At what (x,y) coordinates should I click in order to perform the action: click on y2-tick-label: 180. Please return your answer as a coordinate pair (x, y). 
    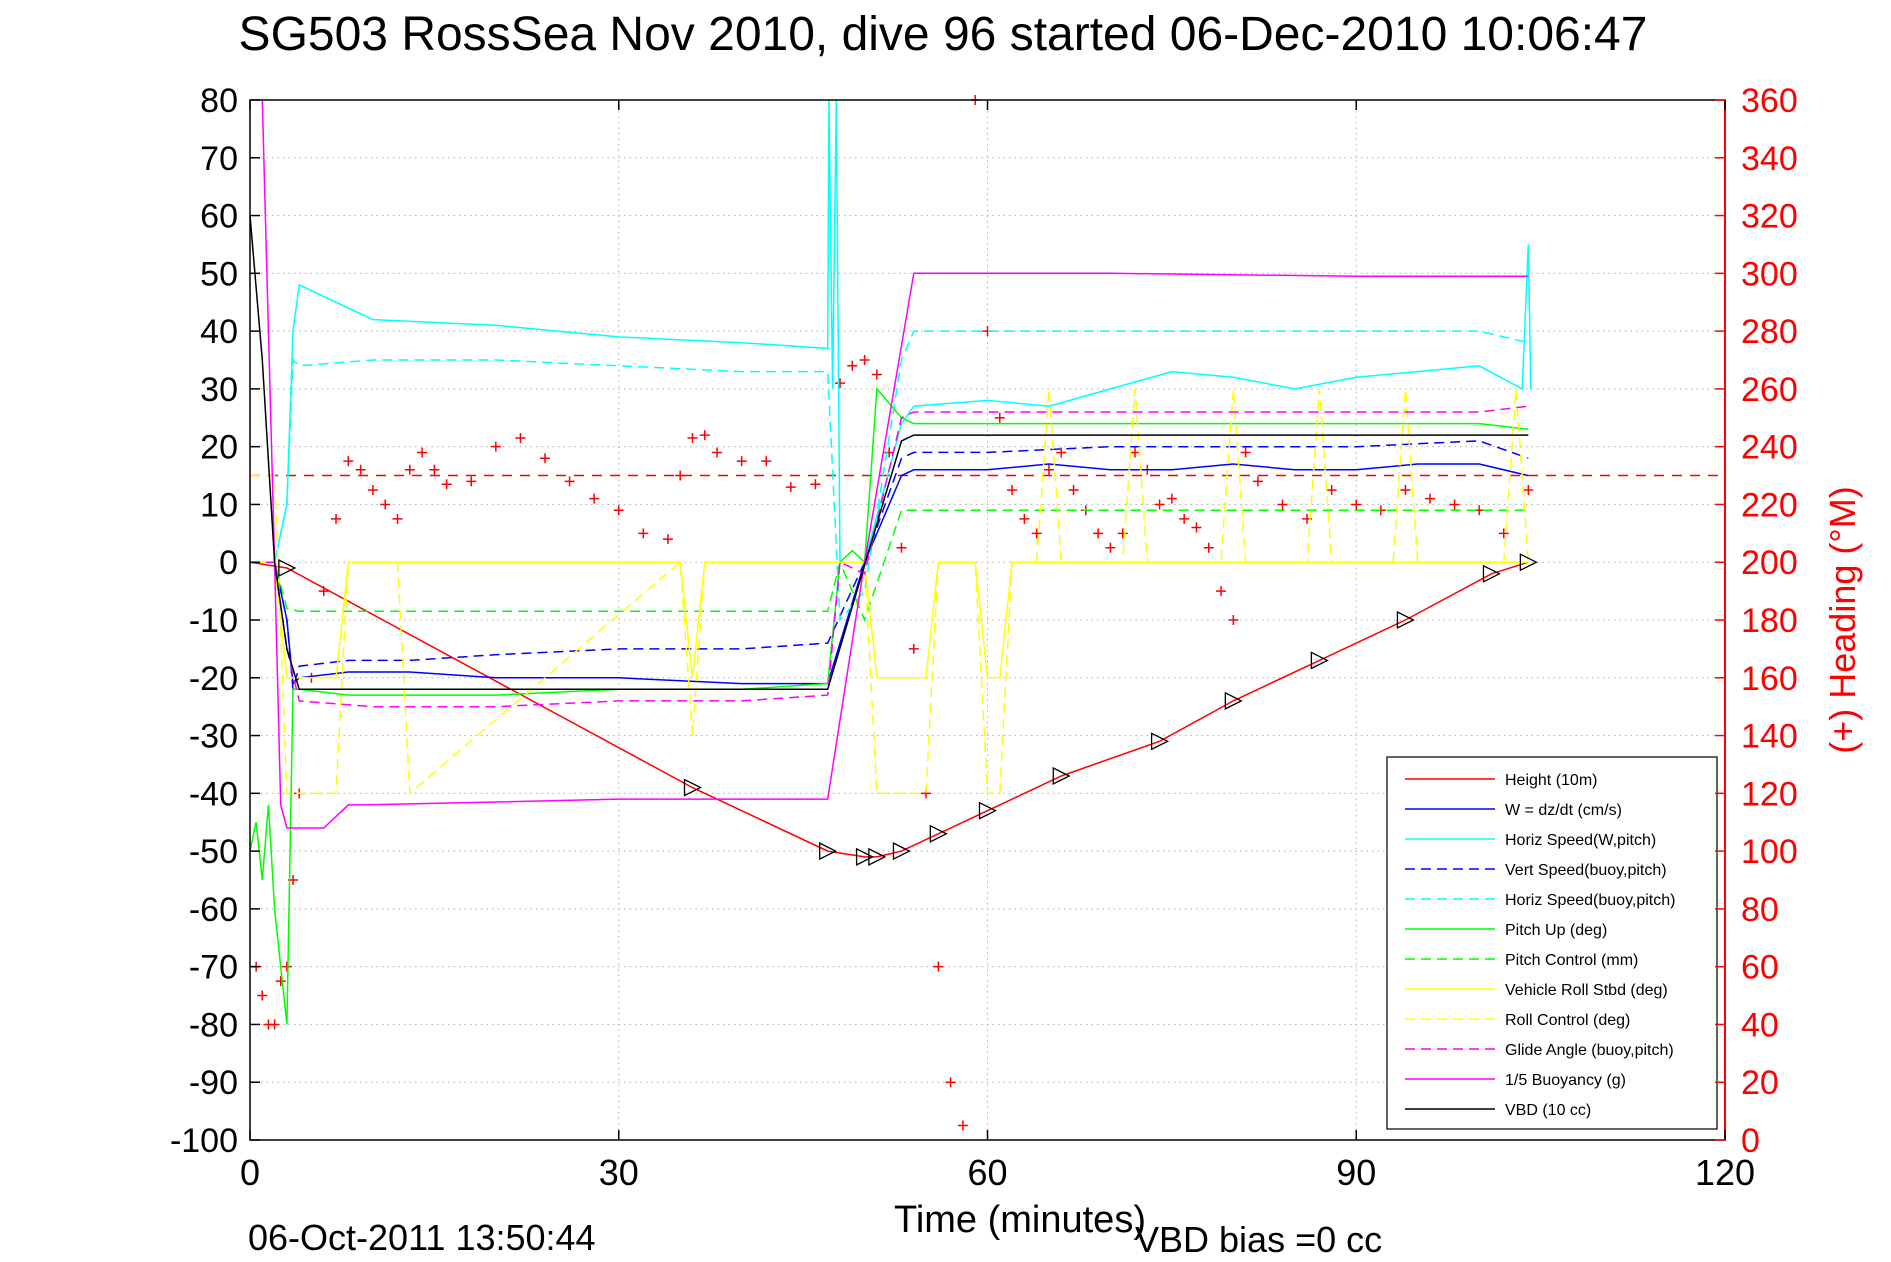
    Looking at the image, I should click on (1769, 621).